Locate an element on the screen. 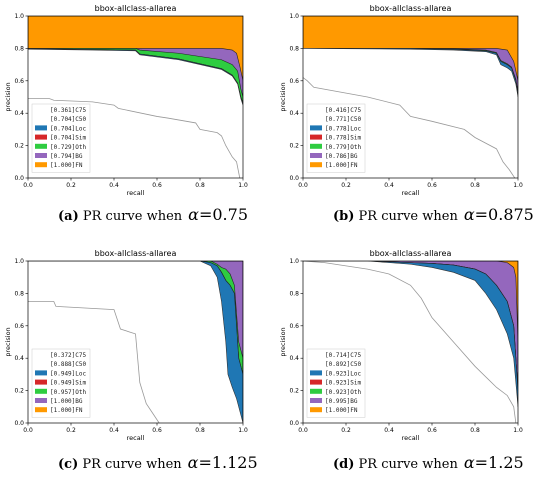  caption-d: (d) PR curve when α=1.25 is located at coordinates (428, 462).